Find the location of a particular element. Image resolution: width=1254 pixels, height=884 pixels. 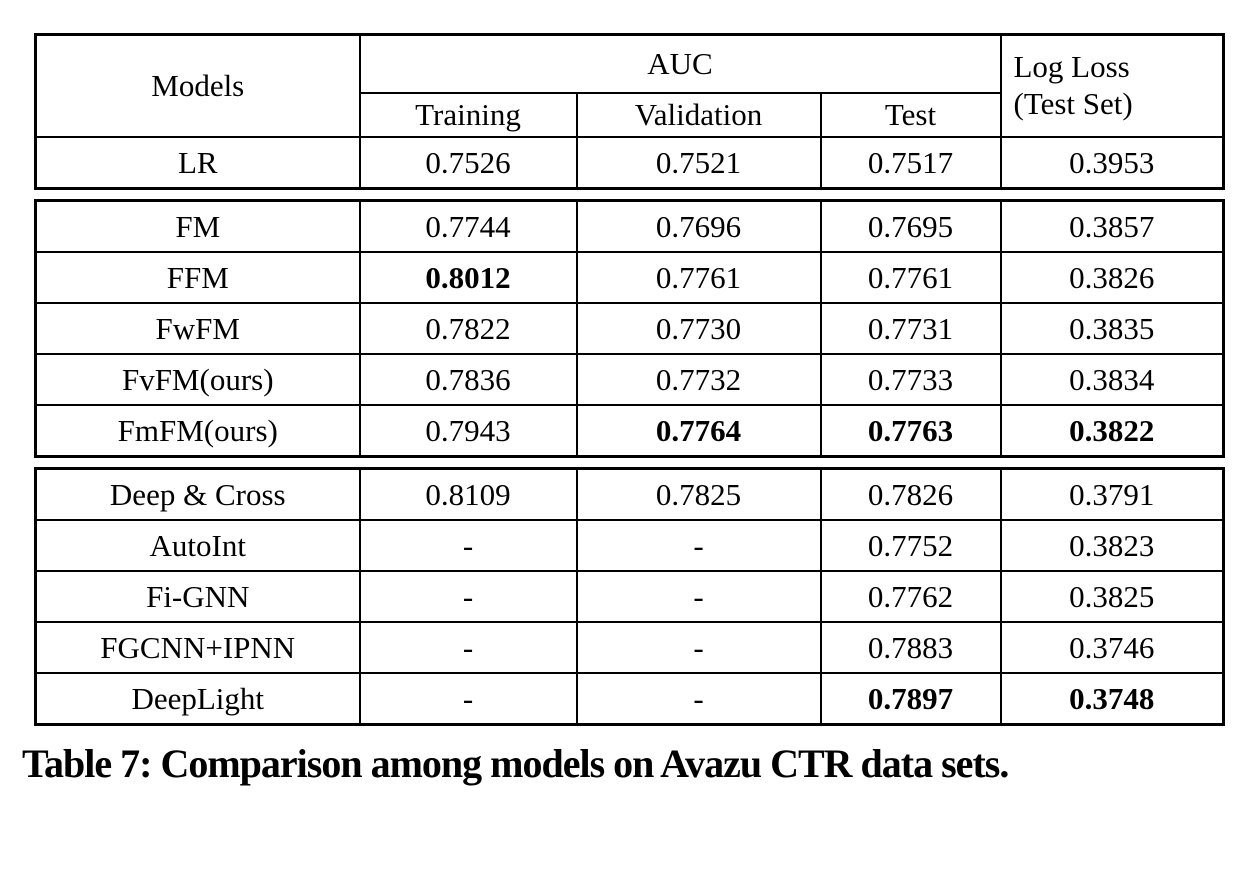

value-cell-training: 0.7836 is located at coordinates (468, 379).